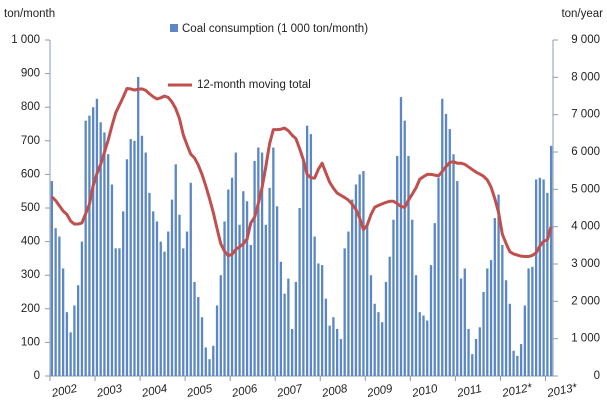 The width and height of the screenshot is (607, 418). I want to click on x-tick-label: 2010, so click(424, 391).